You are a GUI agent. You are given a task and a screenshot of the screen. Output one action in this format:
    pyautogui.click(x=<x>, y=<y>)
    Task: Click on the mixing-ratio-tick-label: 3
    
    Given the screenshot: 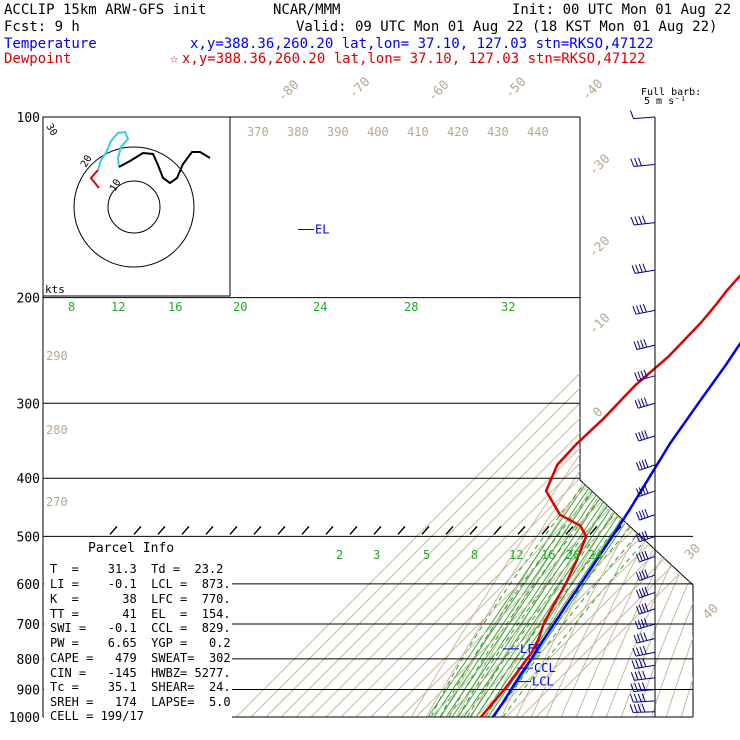 What is the action you would take?
    pyautogui.click(x=376, y=555)
    